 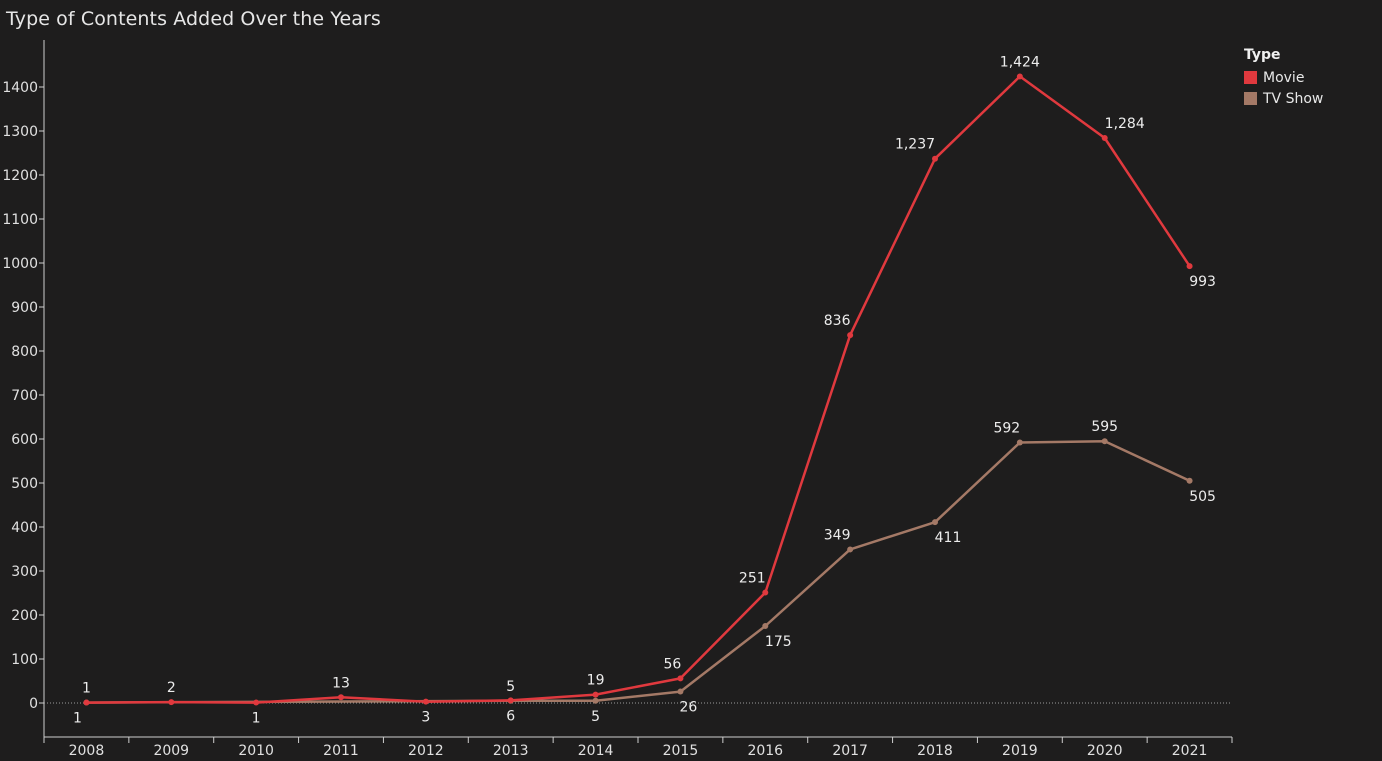 What do you see at coordinates (24, 572) in the screenshot?
I see `y-tick-label: 300` at bounding box center [24, 572].